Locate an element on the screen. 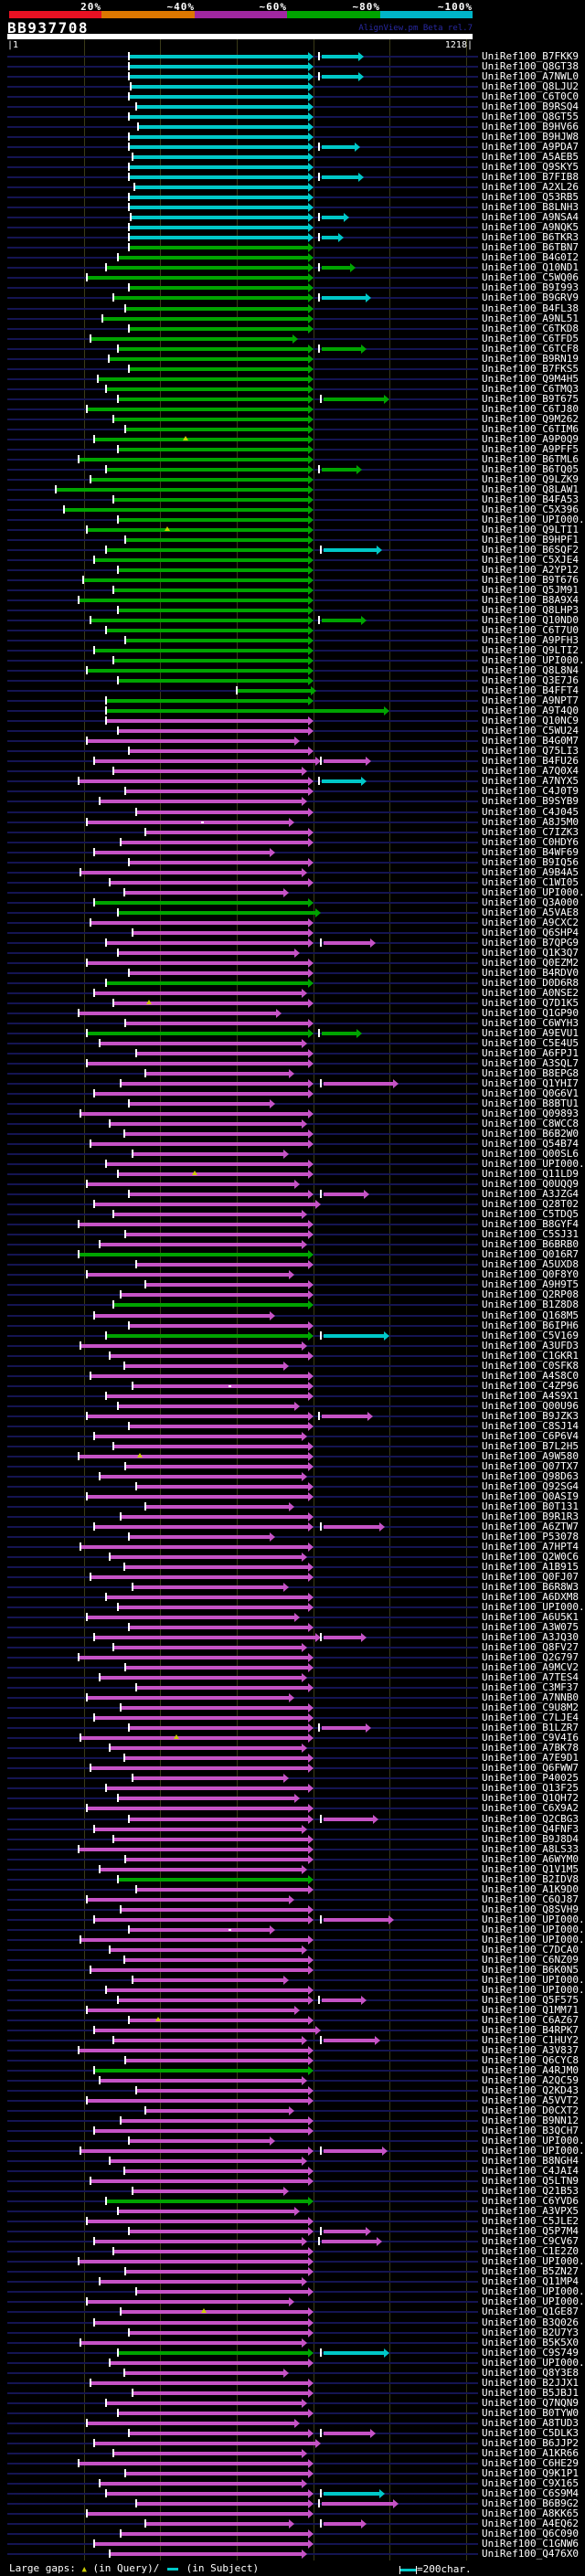 The image size is (585, 2576). alignment-row: UniRef100_B4RDV0 is located at coordinates (293, 973).